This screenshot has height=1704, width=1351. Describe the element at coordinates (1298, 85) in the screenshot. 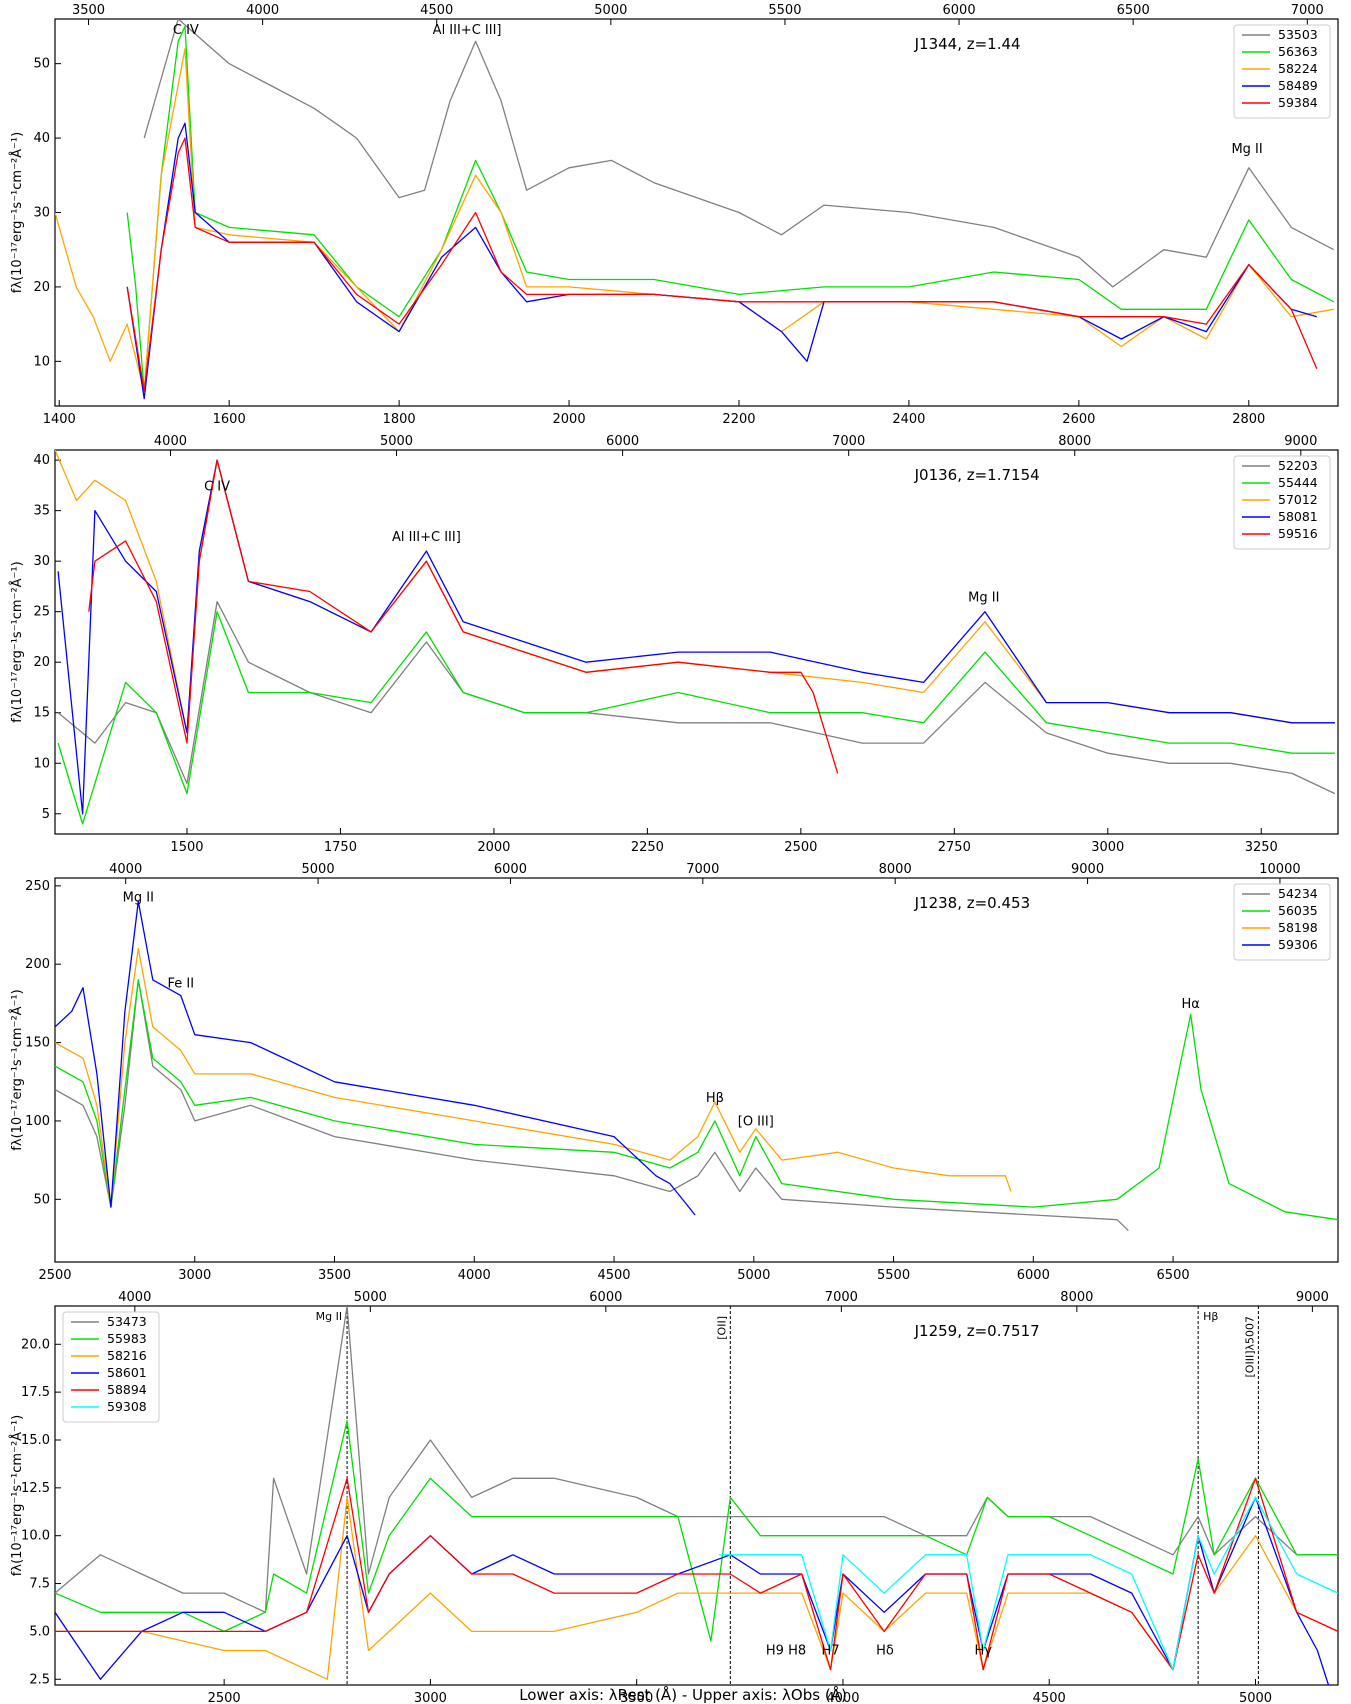

I see `legend-entry: 58489` at that location.